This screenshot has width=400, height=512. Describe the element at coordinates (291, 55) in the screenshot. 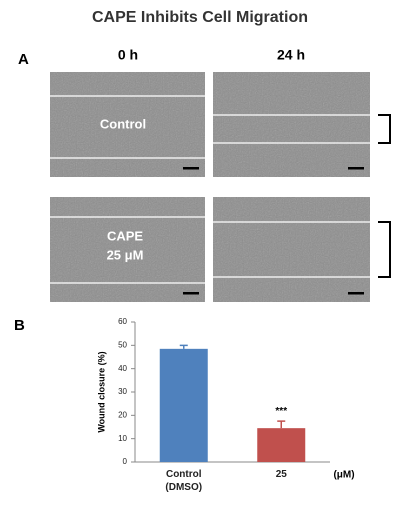

I see `column-label: 24 h` at that location.